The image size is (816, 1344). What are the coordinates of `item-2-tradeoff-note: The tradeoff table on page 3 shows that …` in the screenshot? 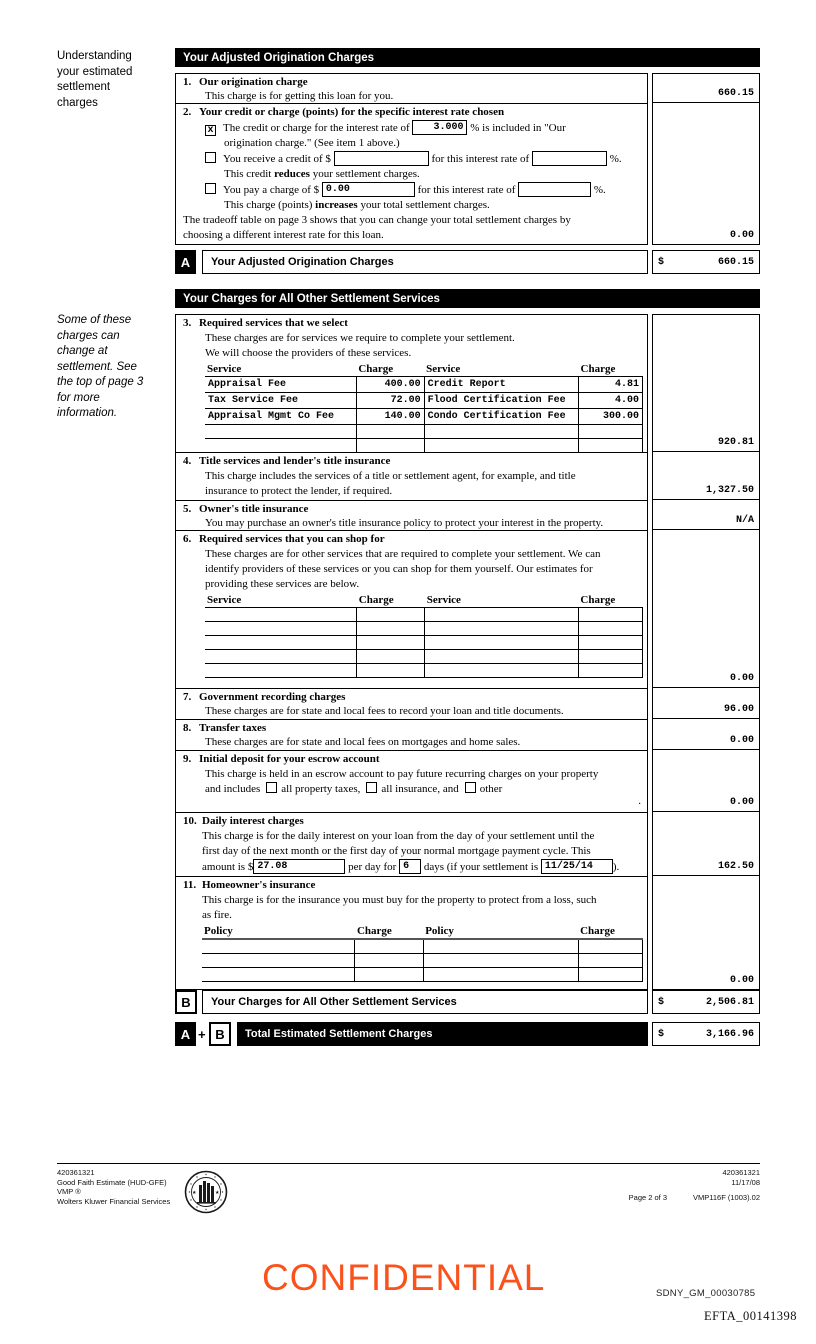 It's located at (377, 227).